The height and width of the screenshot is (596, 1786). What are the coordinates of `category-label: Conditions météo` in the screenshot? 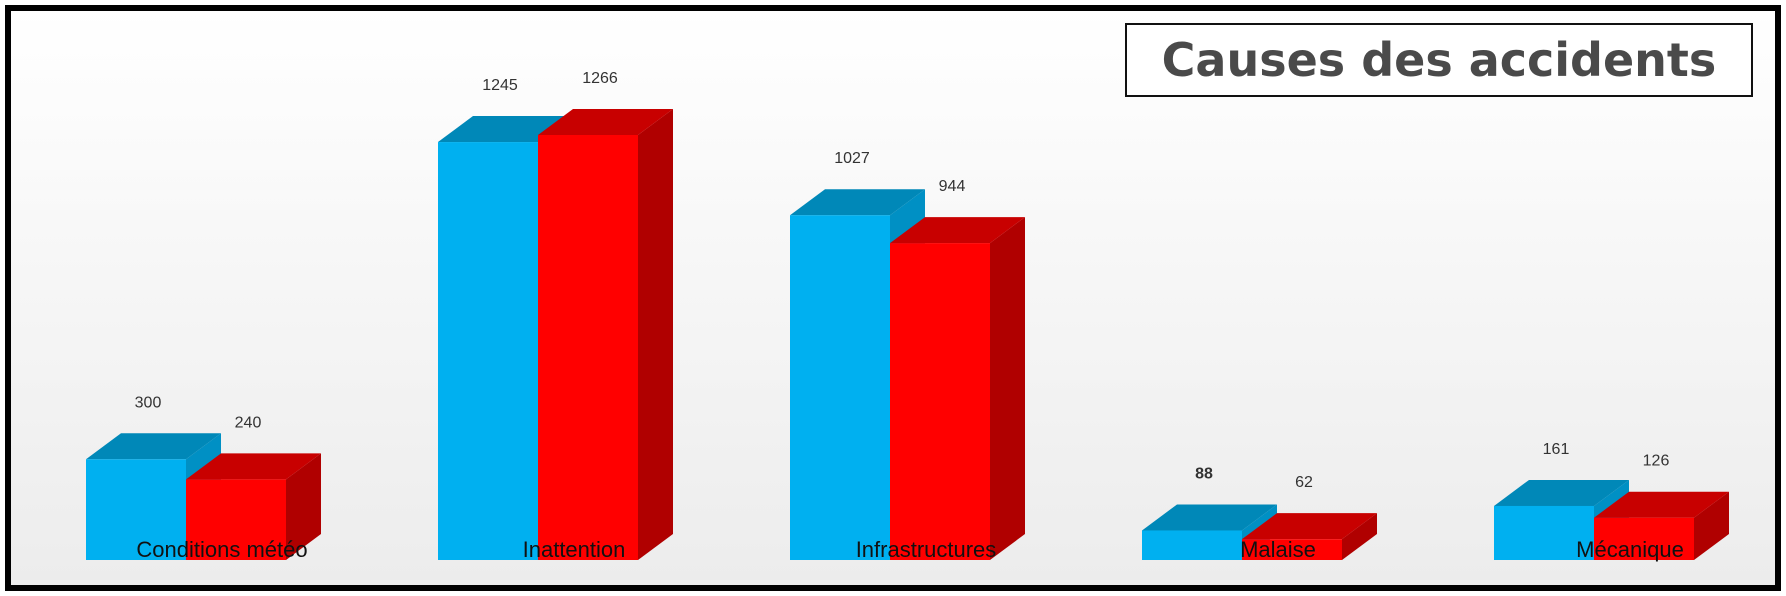 It's located at (221, 549).